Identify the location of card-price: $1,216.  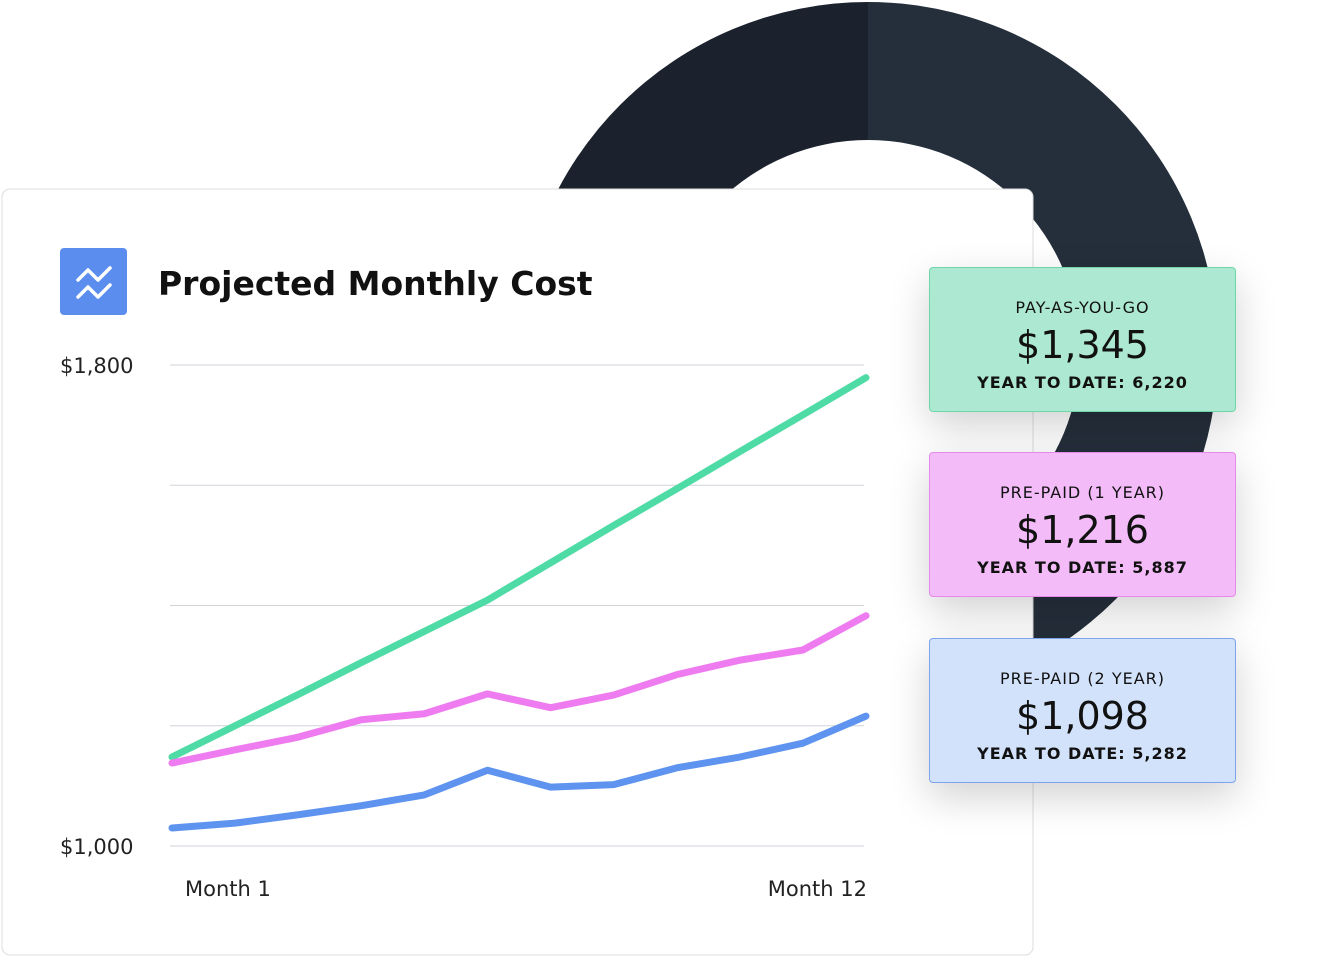
(1082, 530).